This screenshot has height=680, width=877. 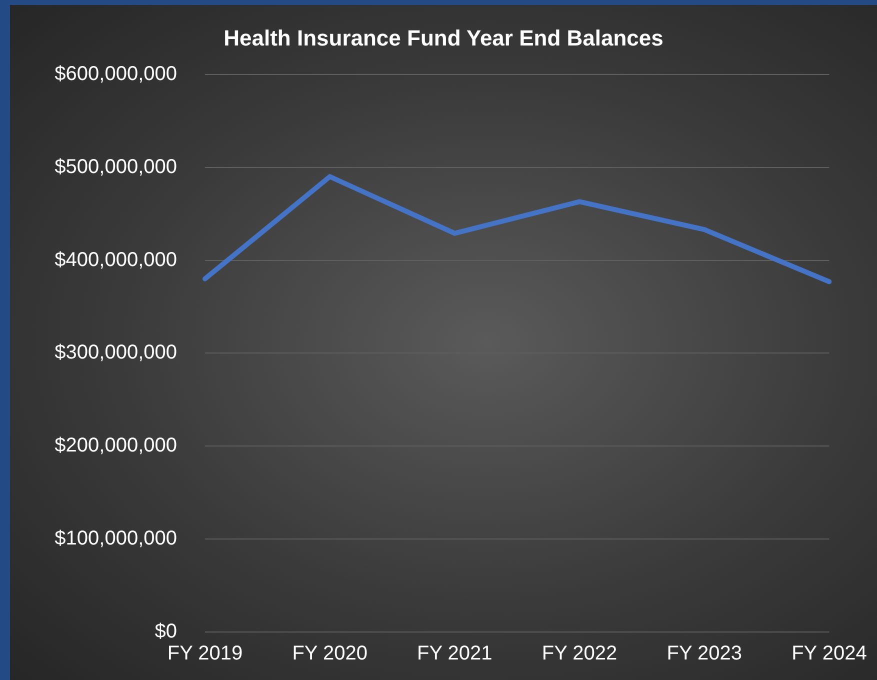 I want to click on y-tick-label: $0, so click(x=165, y=631).